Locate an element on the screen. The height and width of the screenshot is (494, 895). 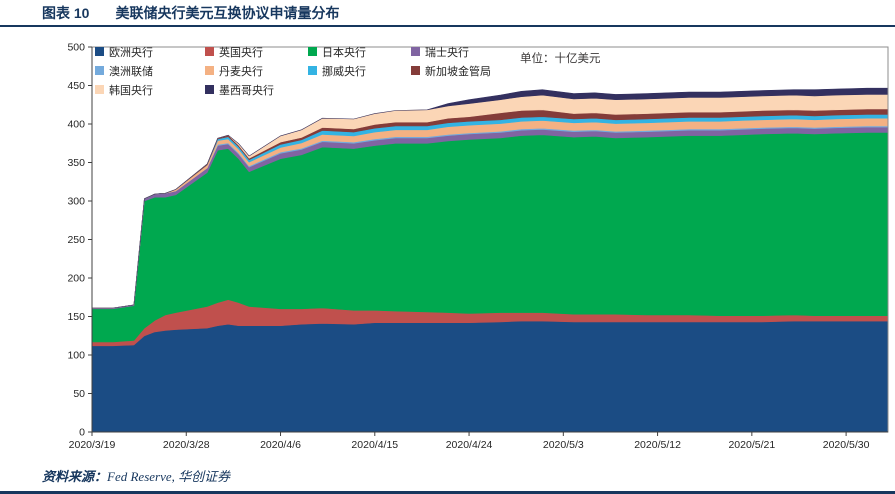
legend-item-series-1: 英国央行 is located at coordinates (256, 51).